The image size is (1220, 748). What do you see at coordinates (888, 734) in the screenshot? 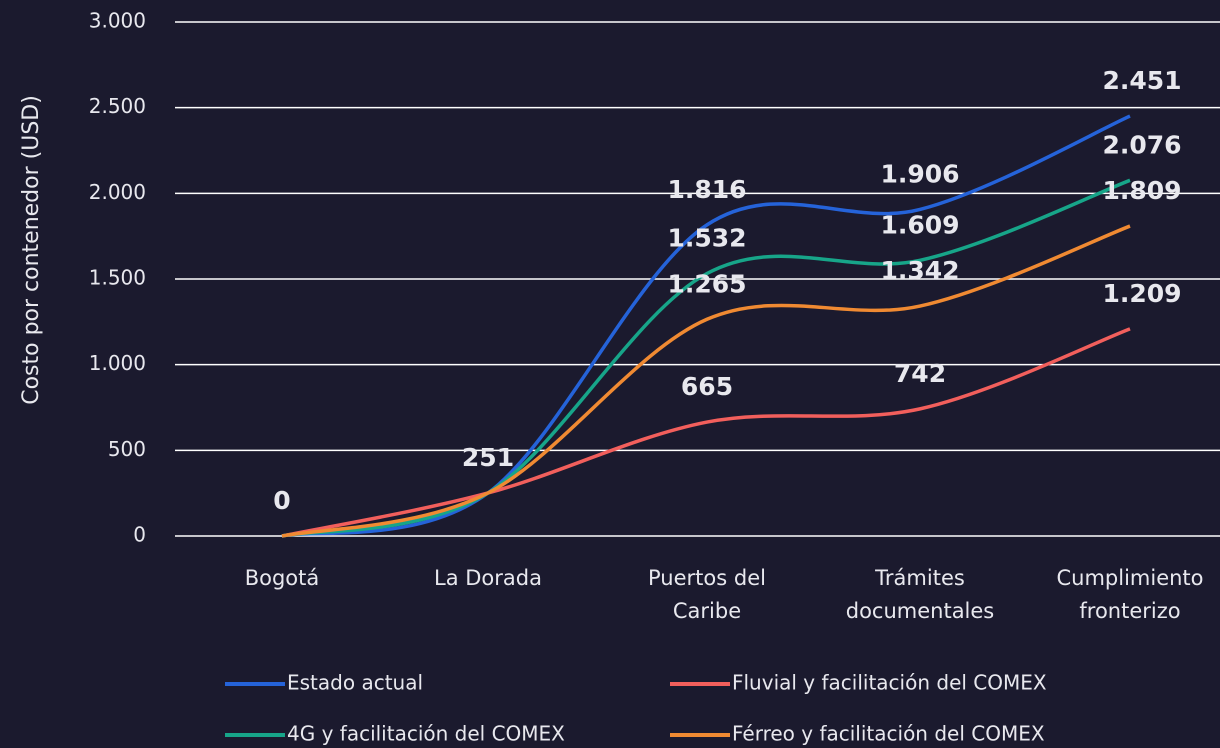
I see `legend-label: Férreo y facilitación del COMEX` at bounding box center [888, 734].